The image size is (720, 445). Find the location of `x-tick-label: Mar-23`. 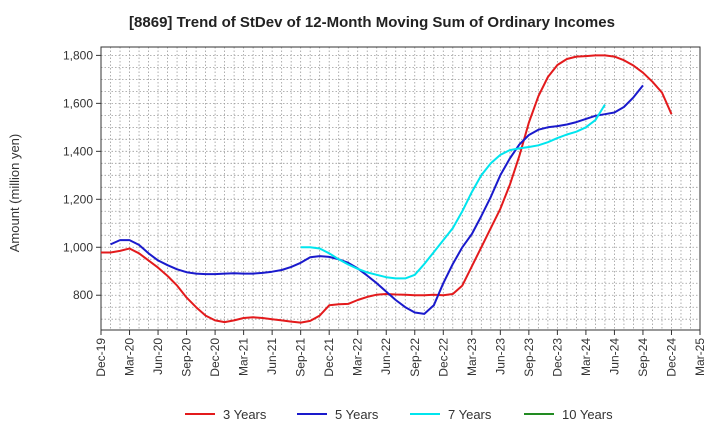

x-tick-label: Mar-23 is located at coordinates (472, 357).